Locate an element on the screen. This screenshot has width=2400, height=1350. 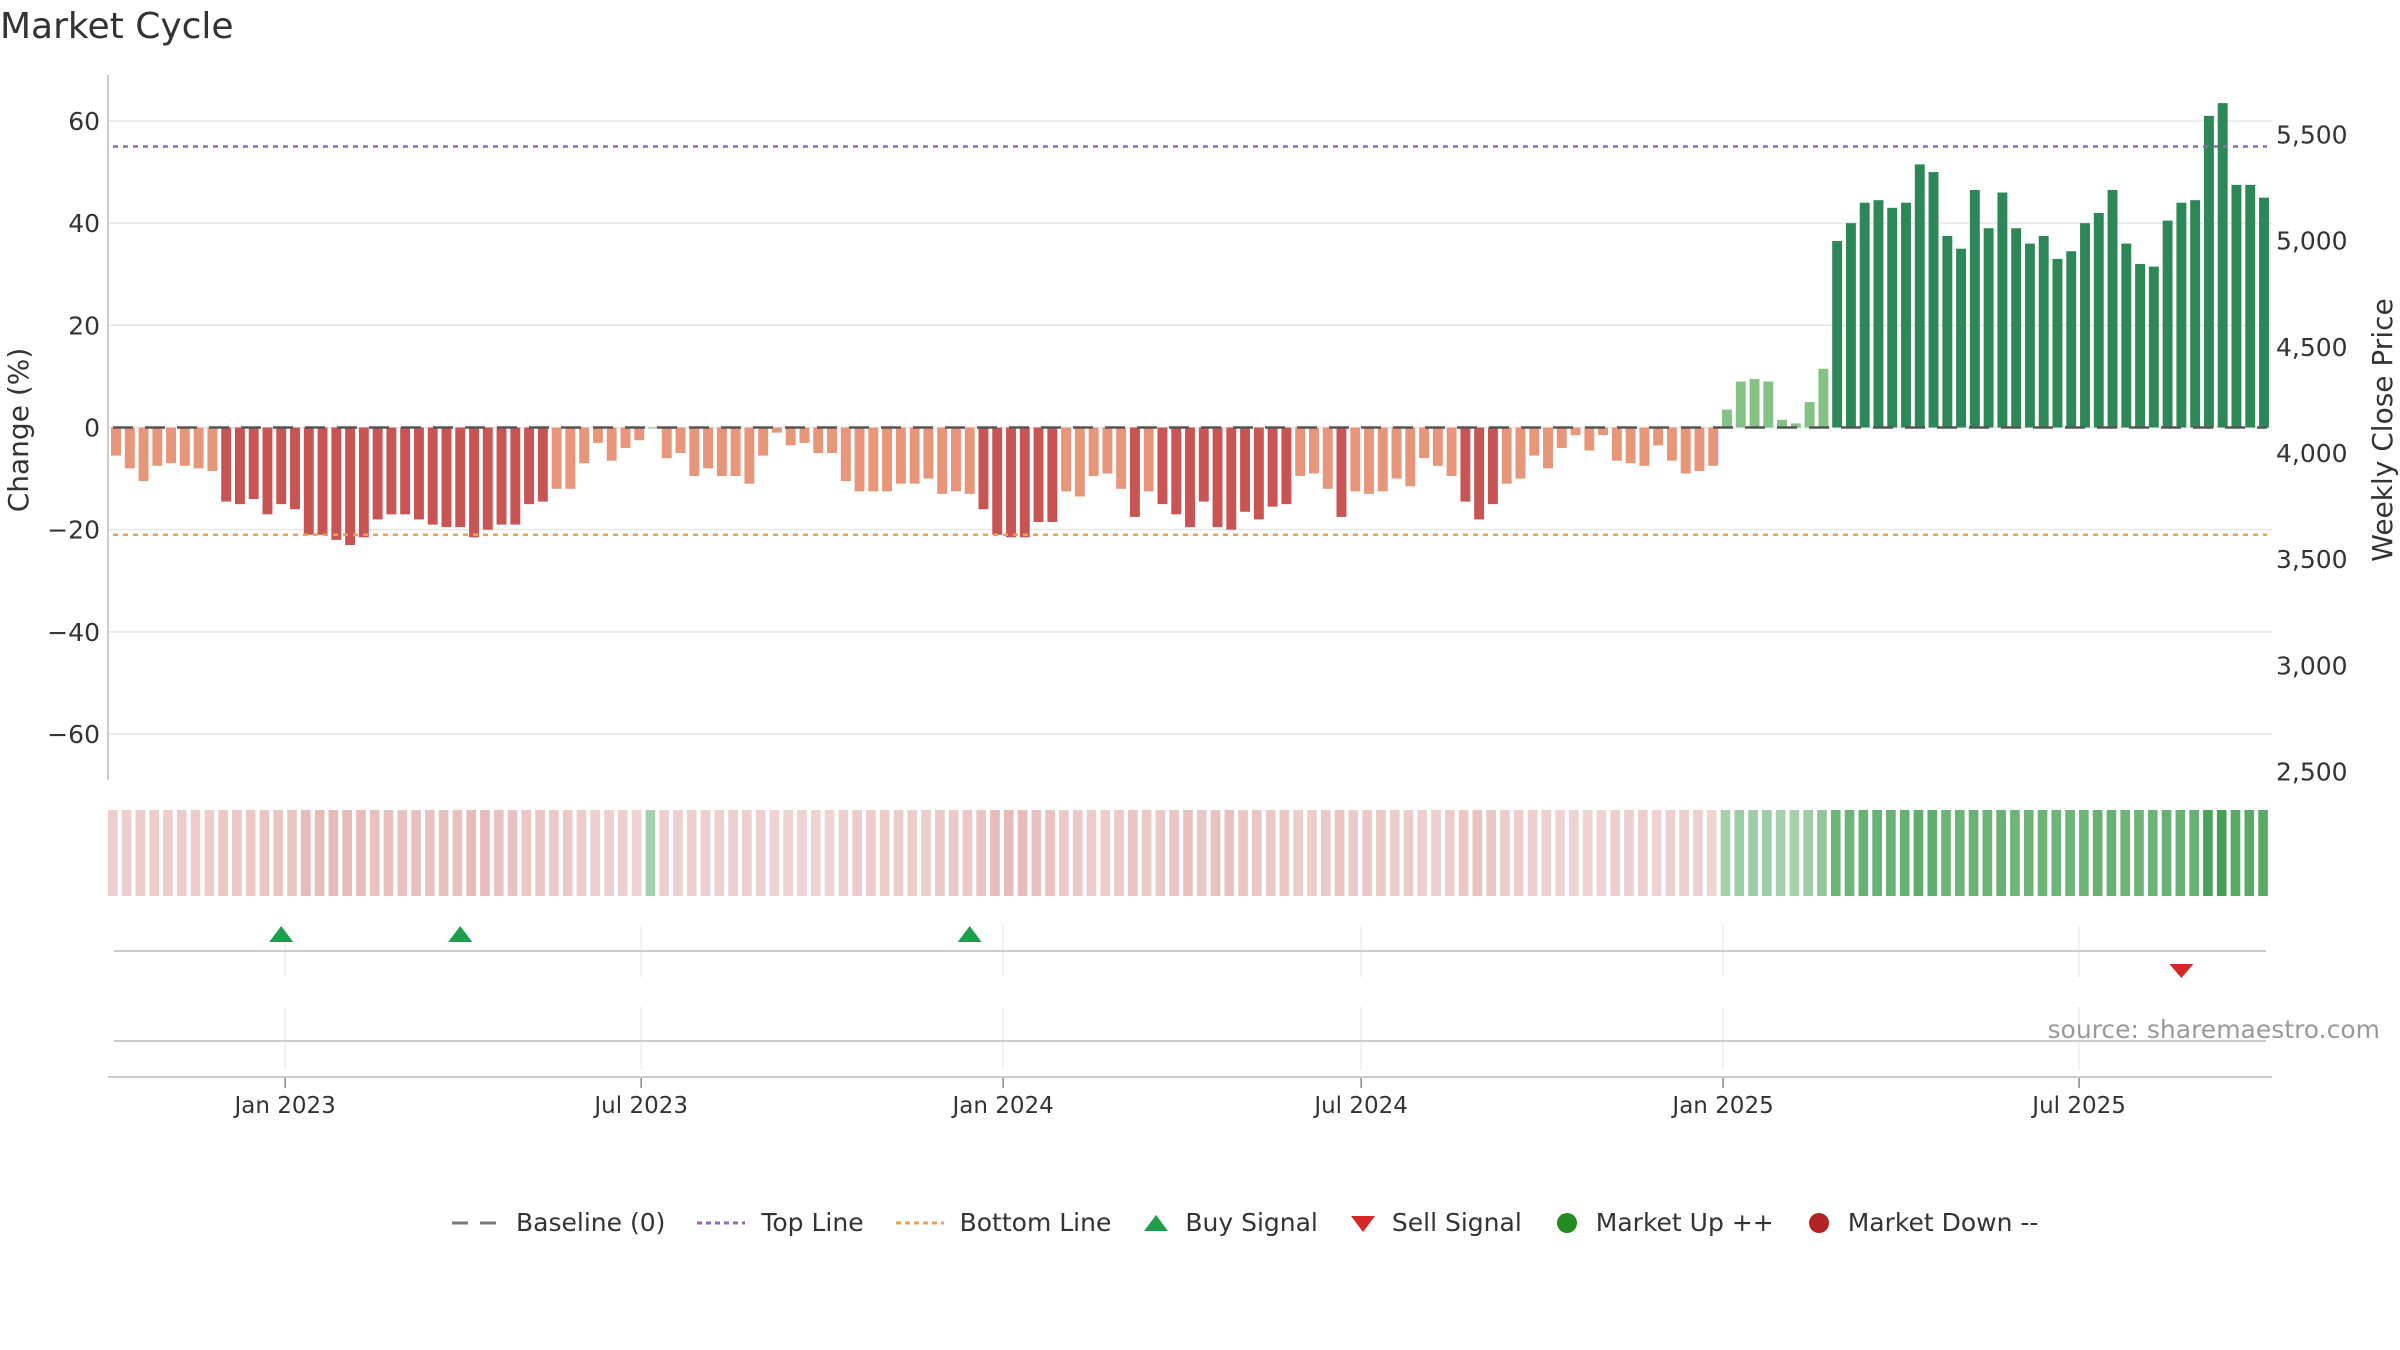
legend-item: Market Up ++ is located at coordinates (1663, 1222).